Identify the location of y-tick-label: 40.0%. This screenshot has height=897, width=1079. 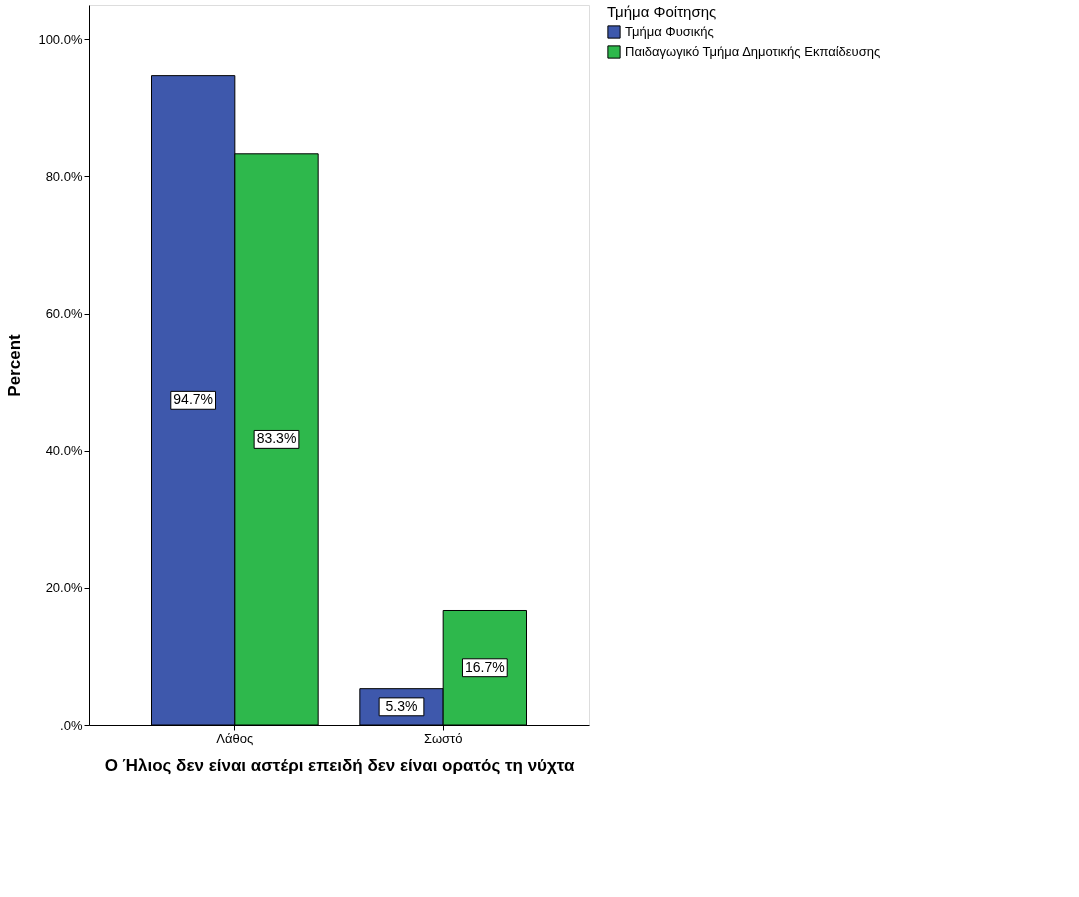
(64, 451).